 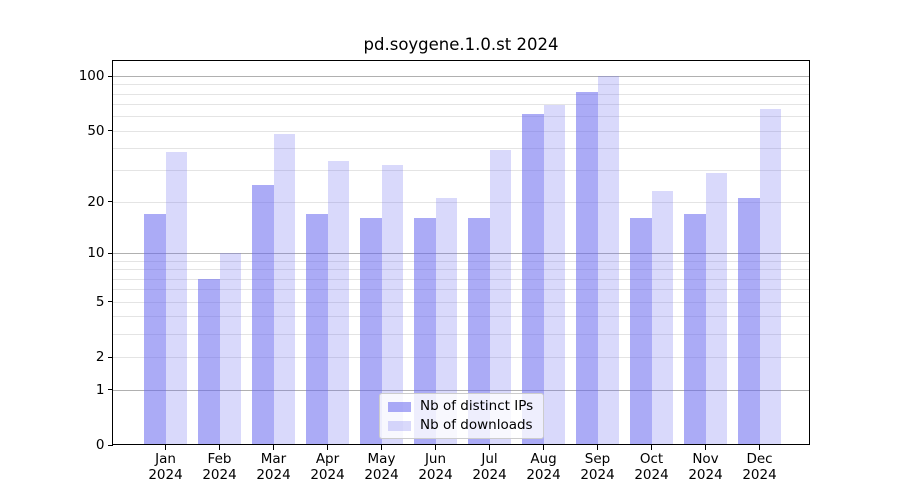 What do you see at coordinates (597, 459) in the screenshot?
I see `x-axis-label-line: Sep` at bounding box center [597, 459].